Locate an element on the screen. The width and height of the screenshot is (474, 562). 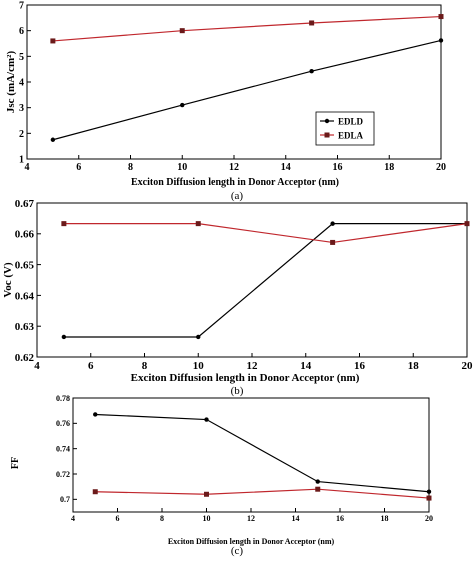
y-tick-label: 2 is located at coordinates (21, 134).